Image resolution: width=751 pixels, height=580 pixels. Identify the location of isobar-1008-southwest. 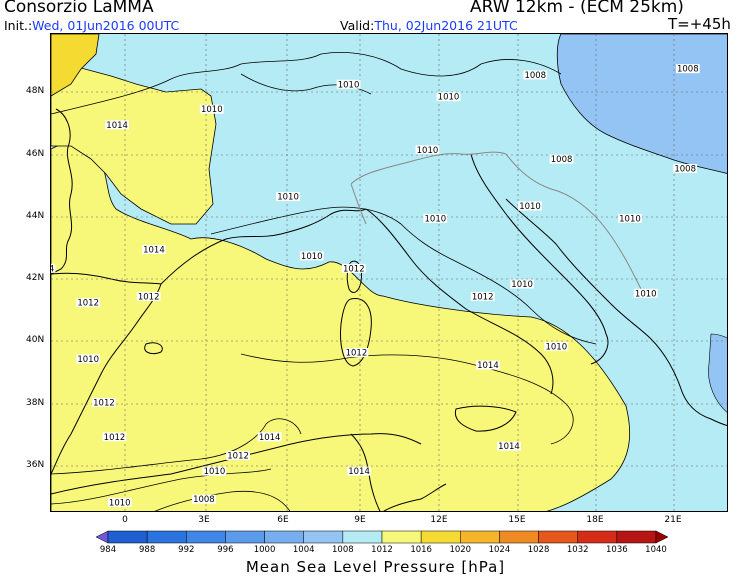
(222, 500).